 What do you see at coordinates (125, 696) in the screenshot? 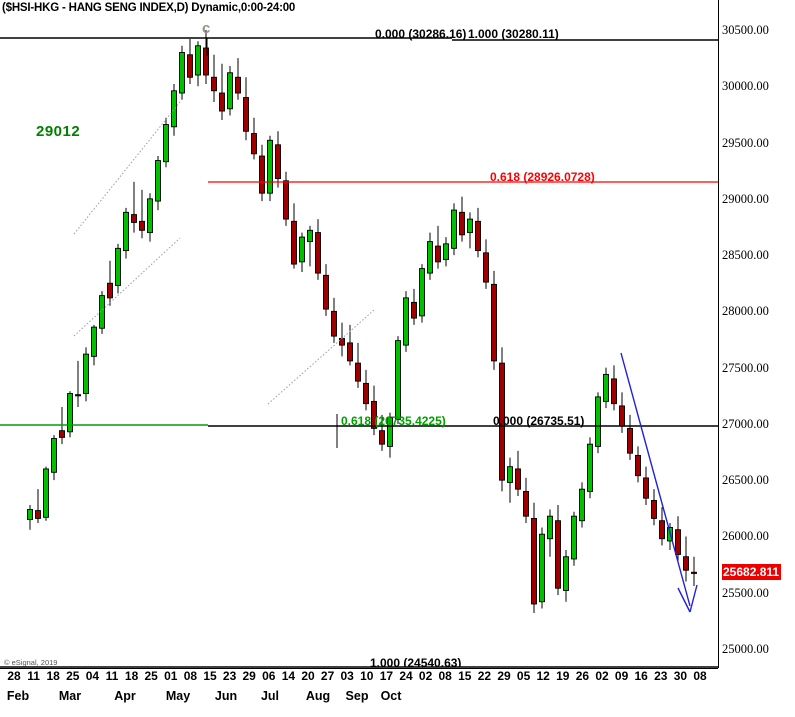
I see `date-tick-month-apr: Apr` at bounding box center [125, 696].